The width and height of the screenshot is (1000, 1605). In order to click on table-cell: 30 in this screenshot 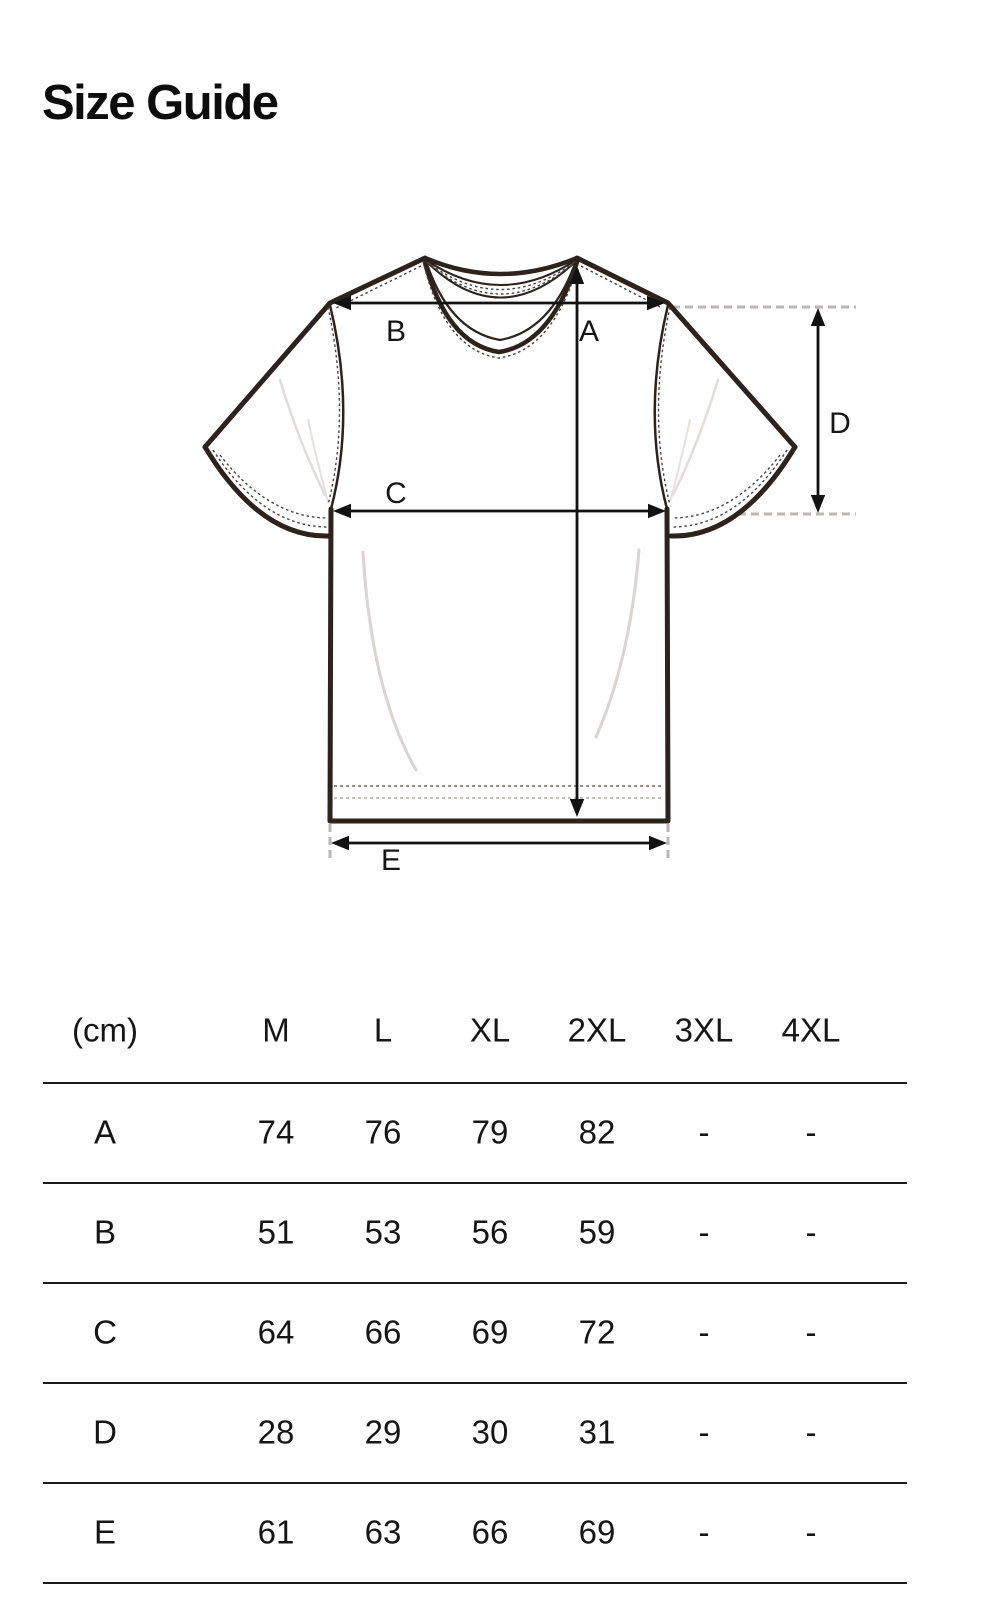, I will do `click(490, 1432)`.